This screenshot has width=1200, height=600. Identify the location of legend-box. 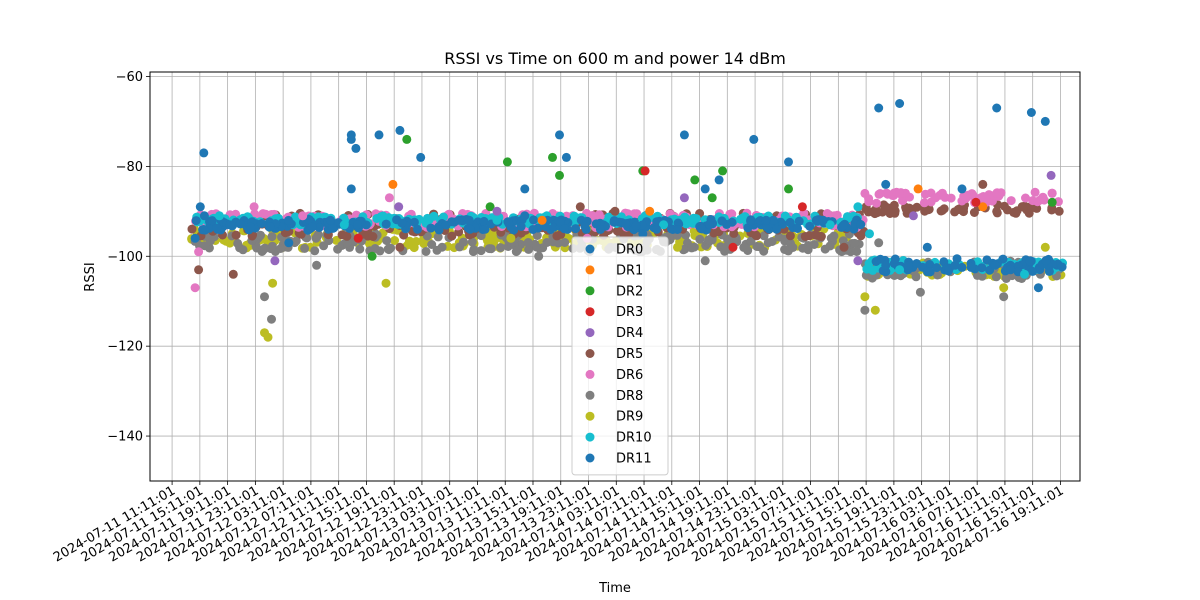
(620, 356).